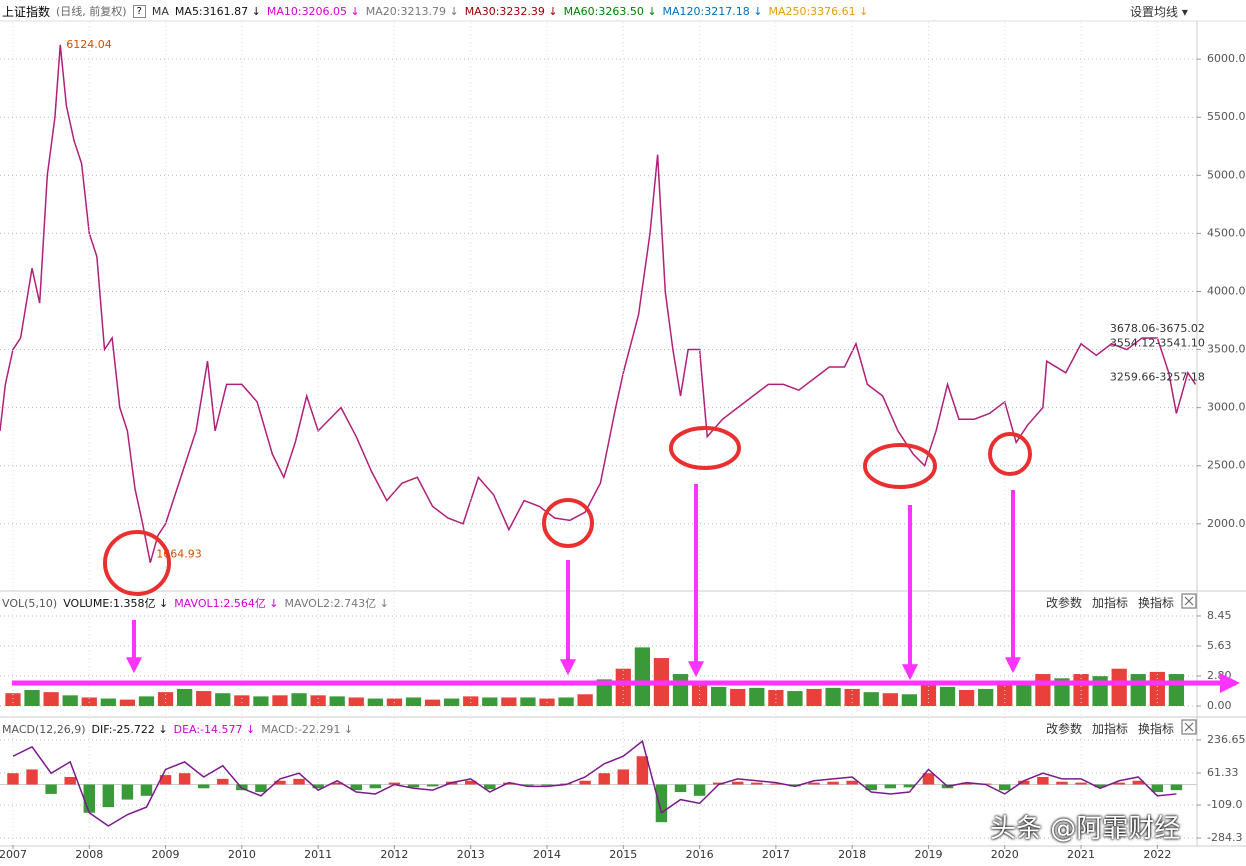 Image resolution: width=1246 pixels, height=866 pixels. What do you see at coordinates (318, 854) in the screenshot?
I see `x-tick-label: 2011` at bounding box center [318, 854].